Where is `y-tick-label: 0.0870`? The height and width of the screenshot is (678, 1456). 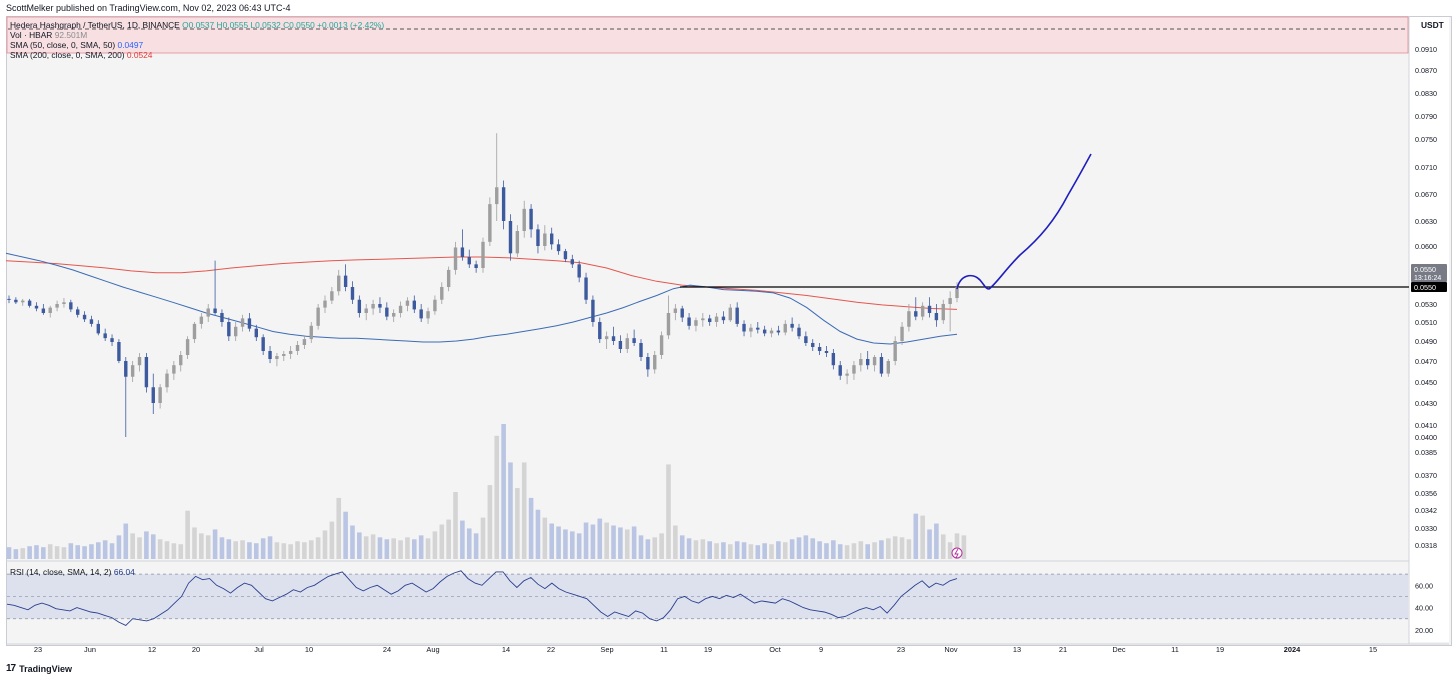
y-tick-label: 0.0870 is located at coordinates (1426, 70).